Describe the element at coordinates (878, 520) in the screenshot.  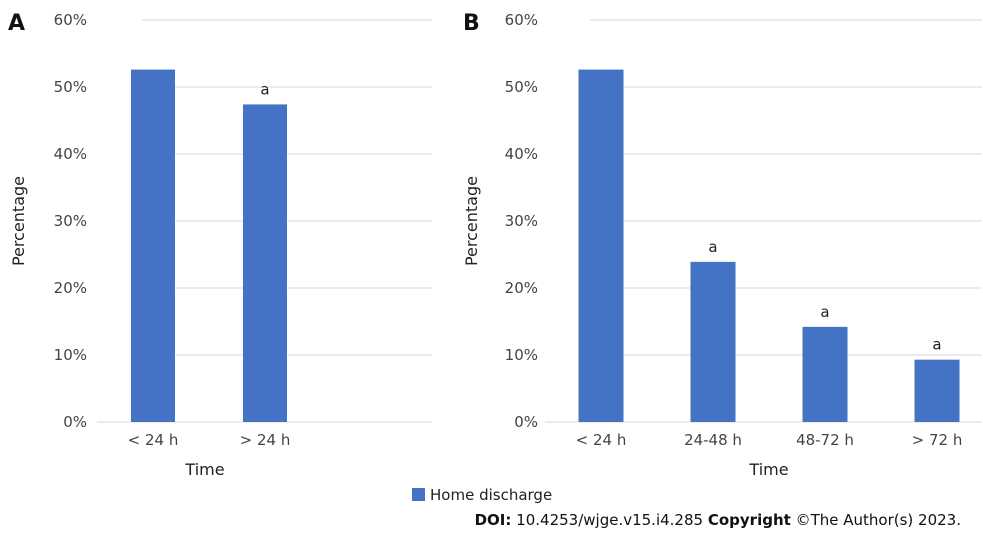
I see `copyright-value: ©The Author(s) 2023.` at that location.